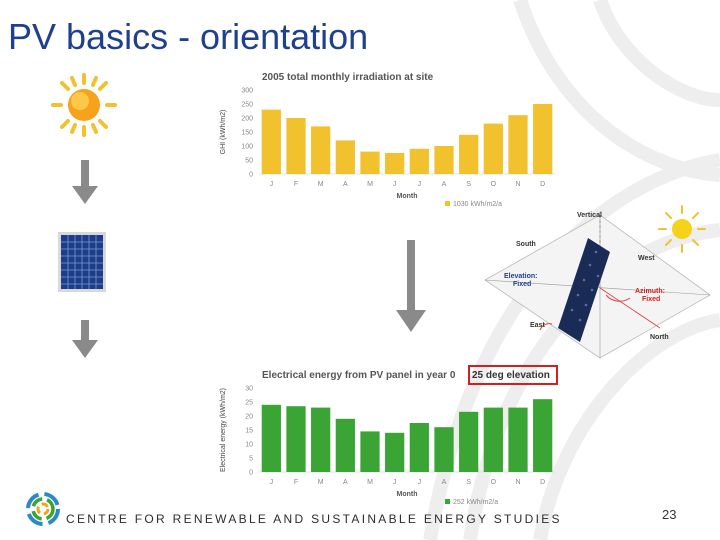 The width and height of the screenshot is (720, 540). I want to click on energy-y-tick-label: 5, so click(251, 459).